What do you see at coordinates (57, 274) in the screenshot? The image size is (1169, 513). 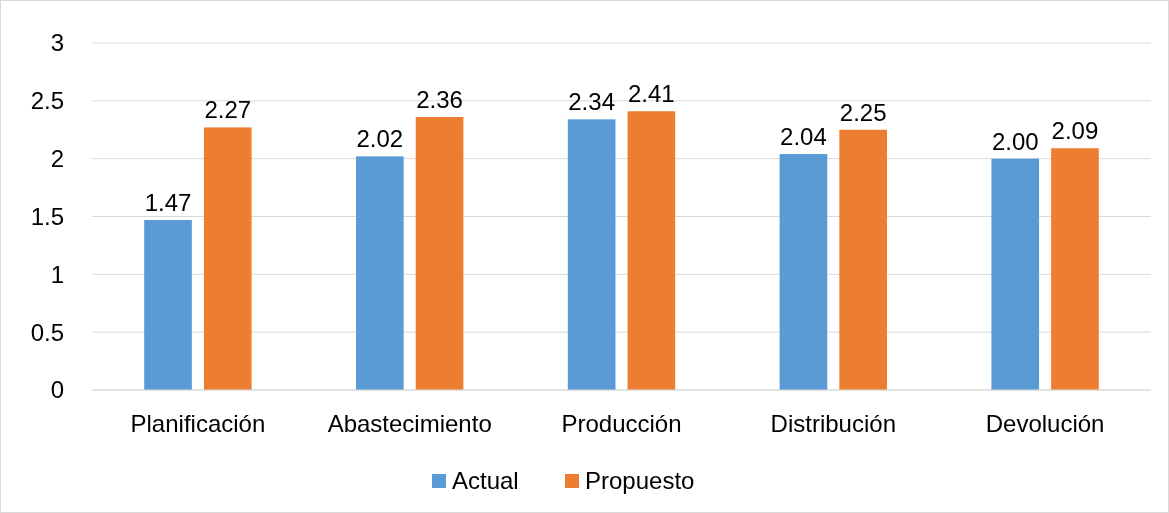 I see `y-tick-label: 1` at bounding box center [57, 274].